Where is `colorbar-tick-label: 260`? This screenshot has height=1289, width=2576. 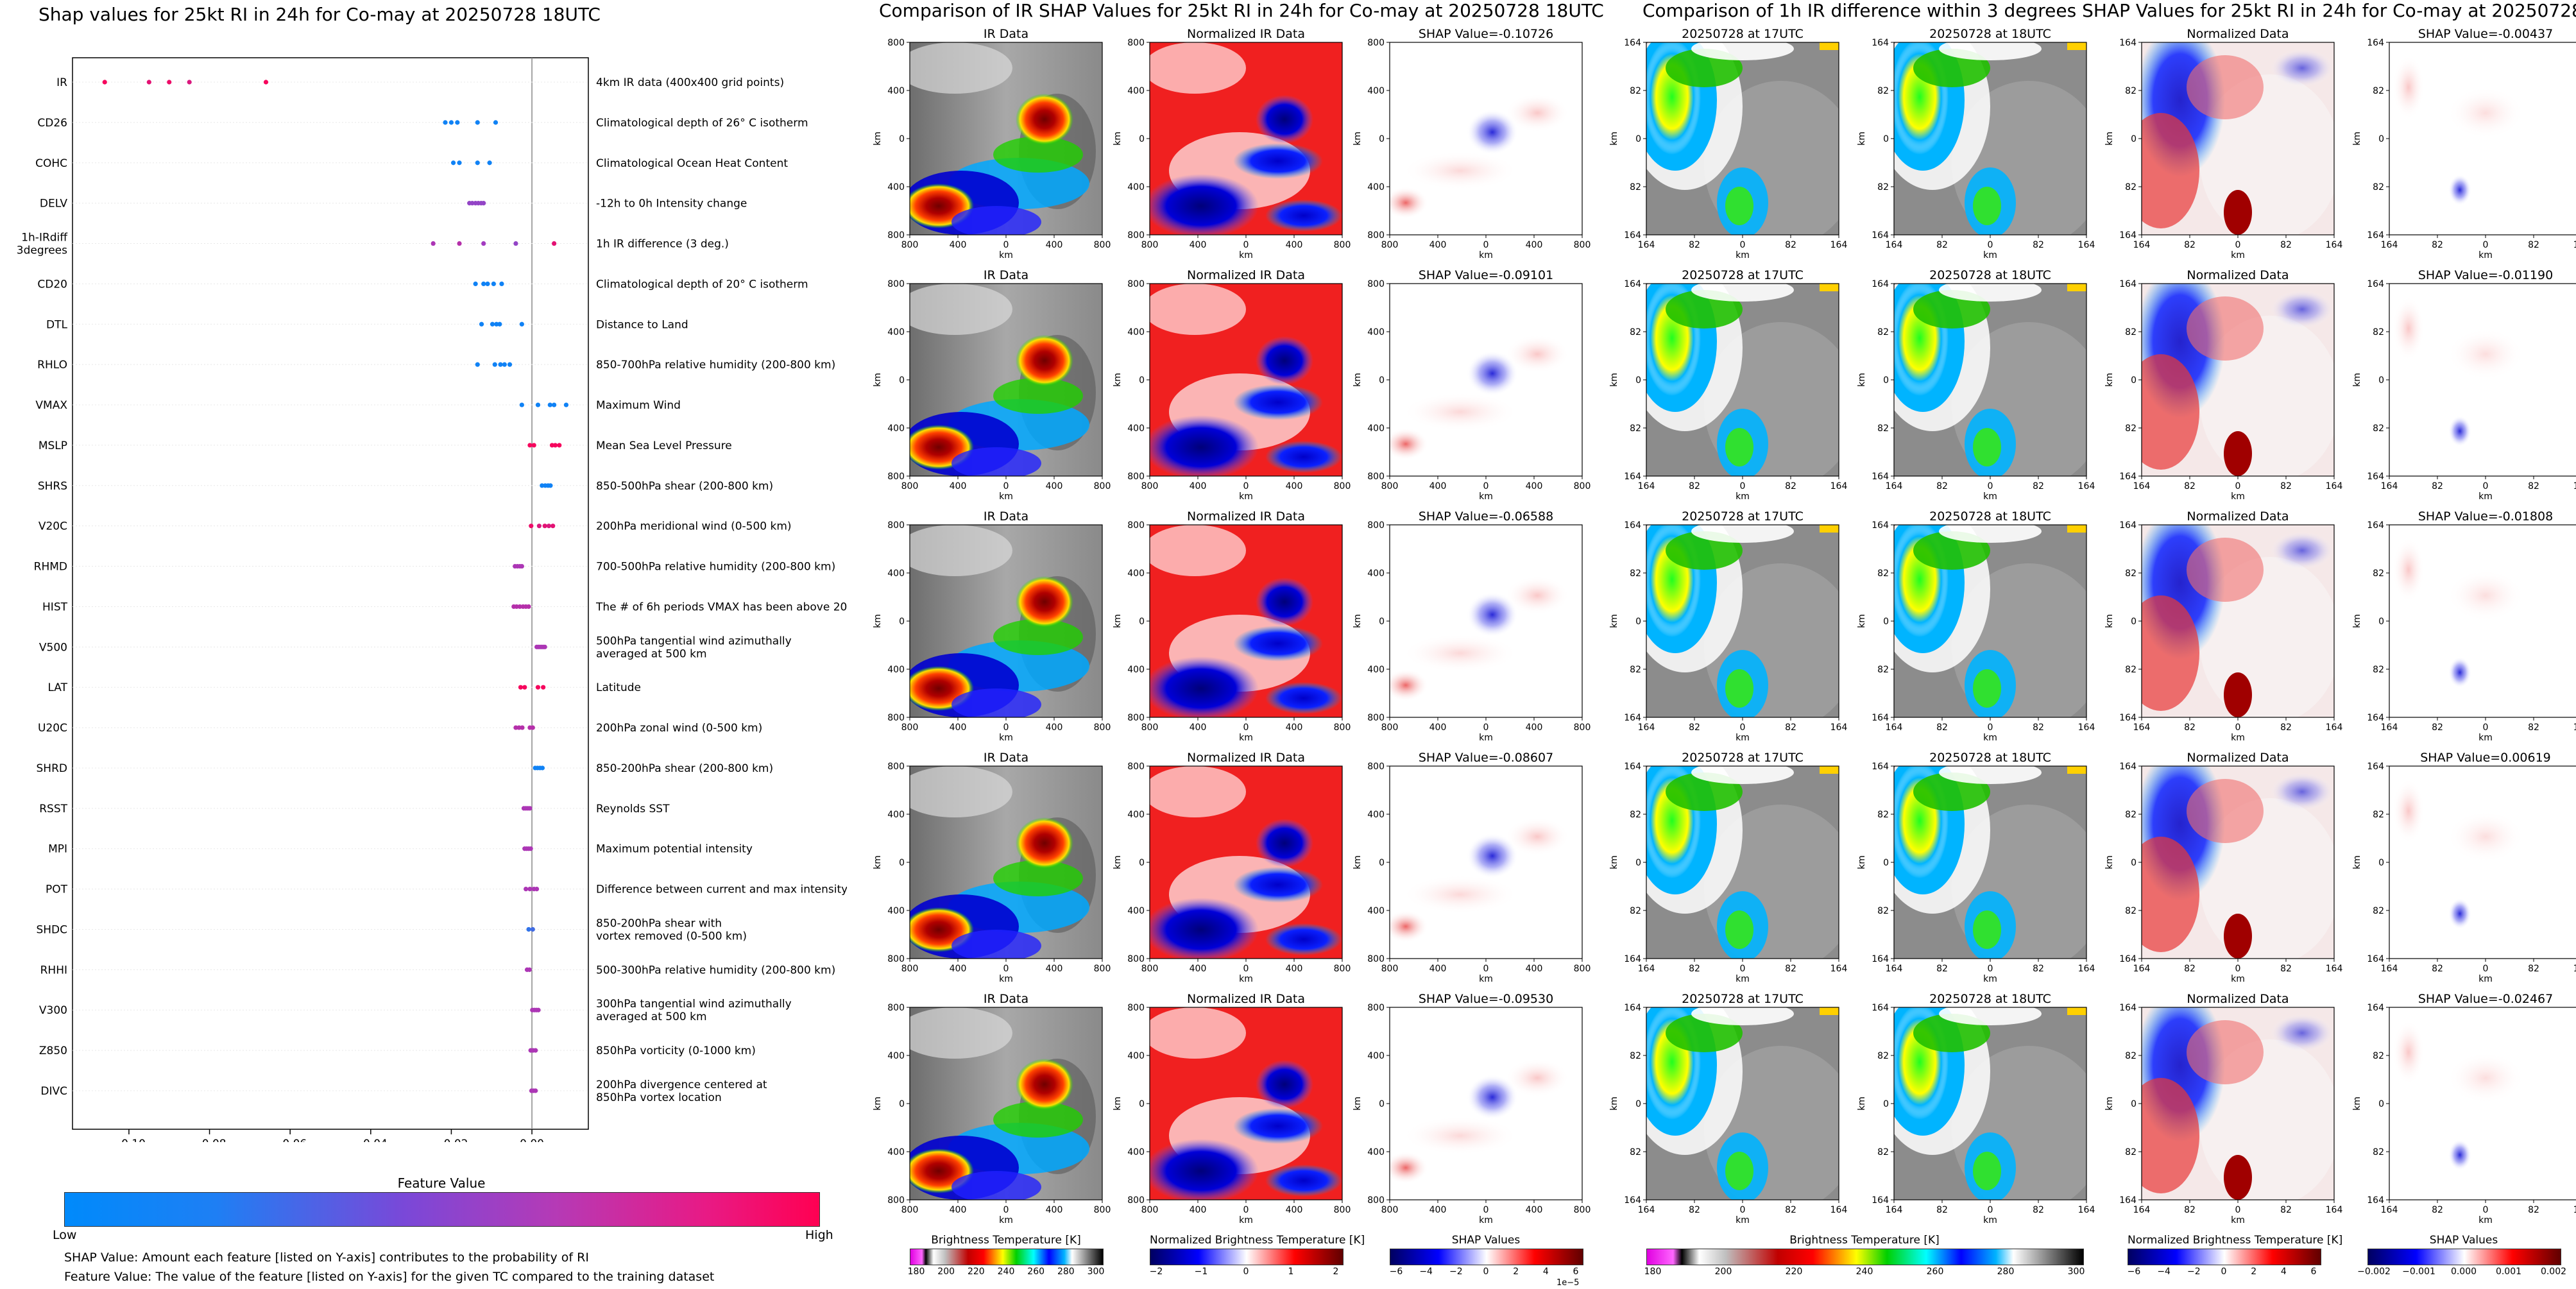
colorbar-tick-label: 260 is located at coordinates (1935, 1272).